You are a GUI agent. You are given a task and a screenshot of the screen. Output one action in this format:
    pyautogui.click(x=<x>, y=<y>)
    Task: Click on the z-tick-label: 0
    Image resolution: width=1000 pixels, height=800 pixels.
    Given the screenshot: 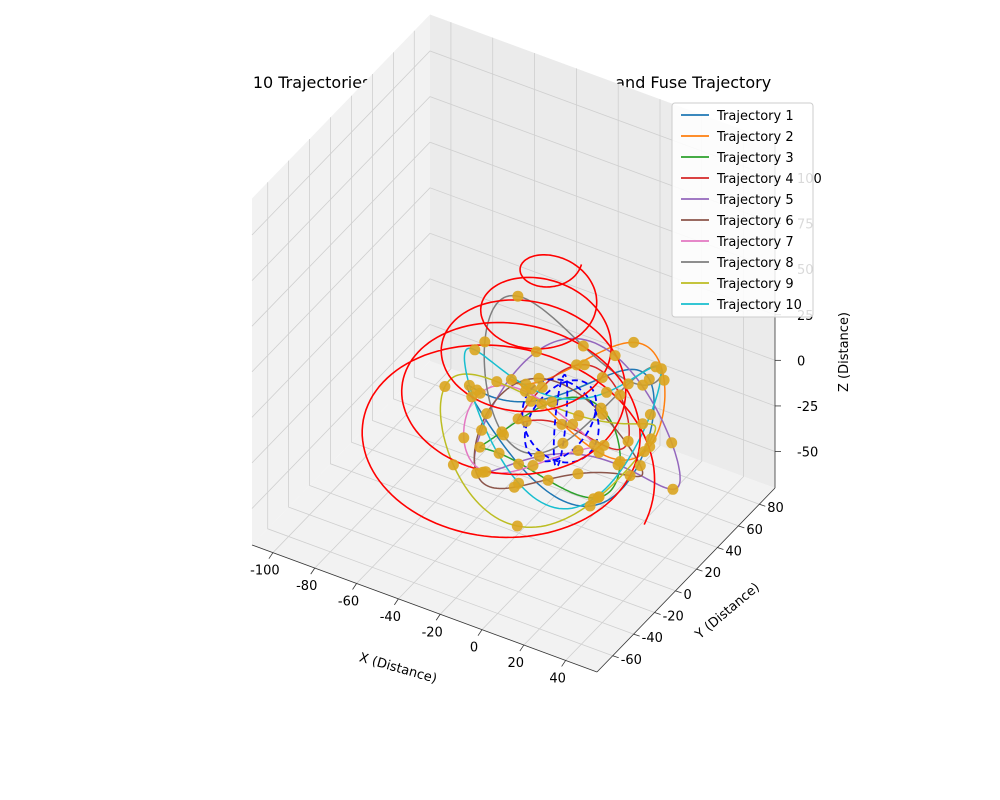 What is the action you would take?
    pyautogui.click(x=801, y=361)
    